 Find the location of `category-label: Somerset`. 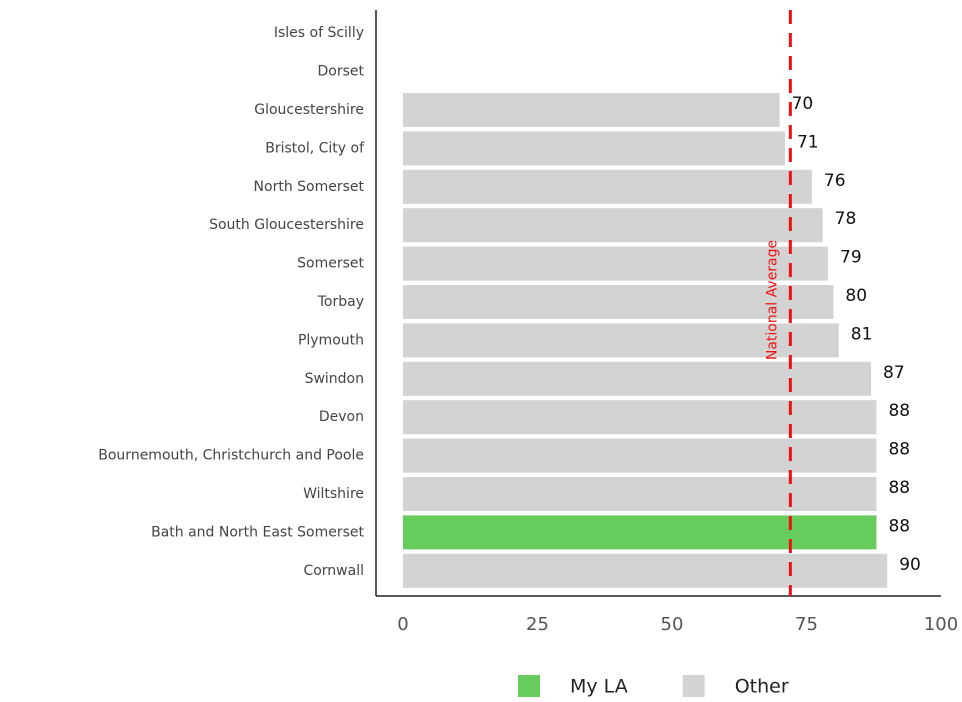

category-label: Somerset is located at coordinates (330, 264).